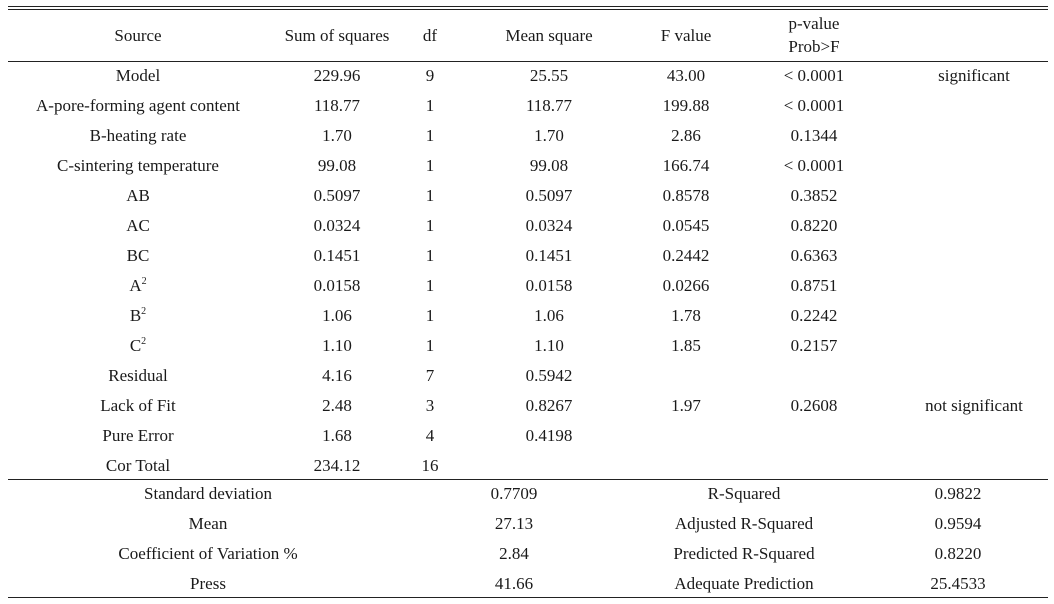 The image size is (1054, 604). What do you see at coordinates (430, 405) in the screenshot?
I see `df-cell: 3` at bounding box center [430, 405].